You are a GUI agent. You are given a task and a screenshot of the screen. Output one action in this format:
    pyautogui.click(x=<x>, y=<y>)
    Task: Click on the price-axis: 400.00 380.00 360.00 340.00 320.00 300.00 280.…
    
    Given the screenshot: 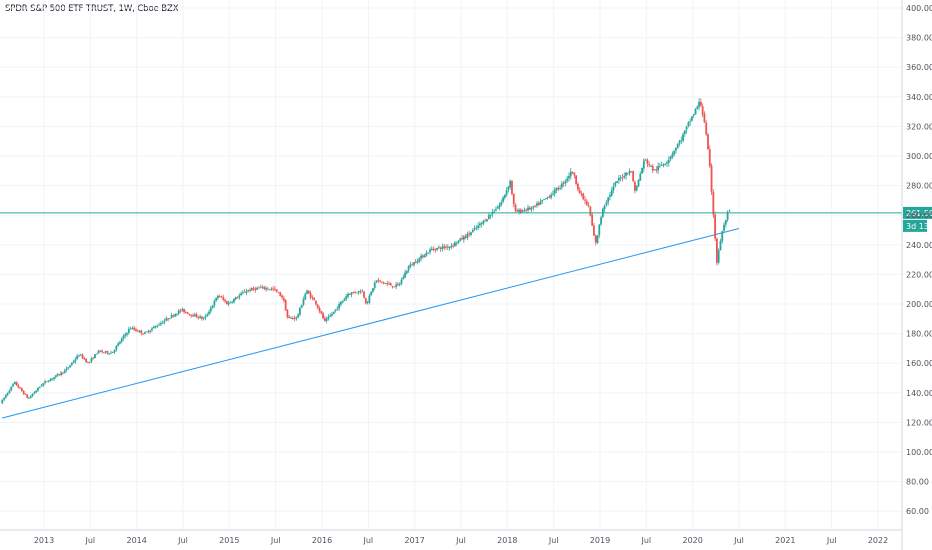 What is the action you would take?
    pyautogui.click(x=916, y=275)
    